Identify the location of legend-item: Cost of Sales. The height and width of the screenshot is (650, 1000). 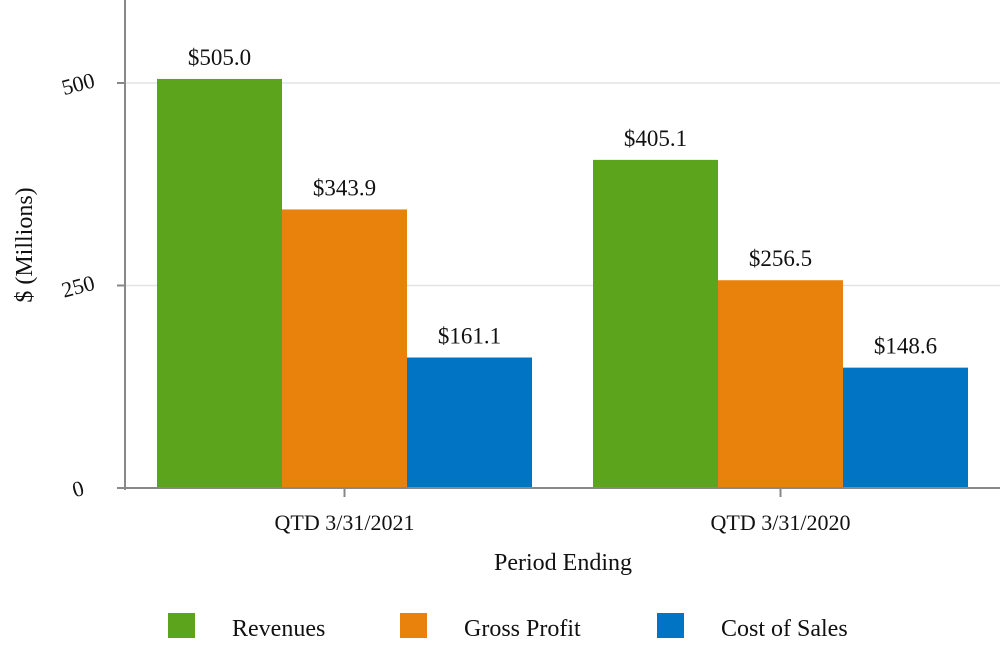
(752, 627).